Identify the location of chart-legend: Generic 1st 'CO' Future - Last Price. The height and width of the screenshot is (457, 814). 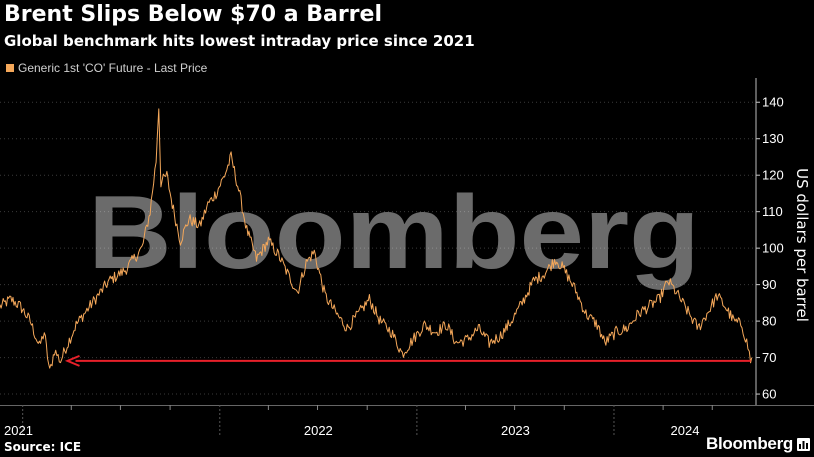
(106, 68).